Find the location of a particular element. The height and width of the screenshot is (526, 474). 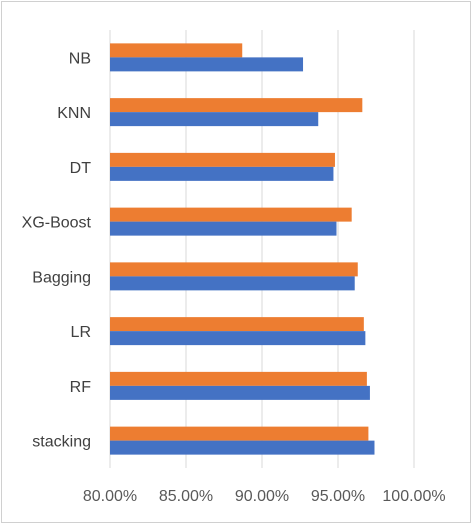

category-label: LR is located at coordinates (81, 332).